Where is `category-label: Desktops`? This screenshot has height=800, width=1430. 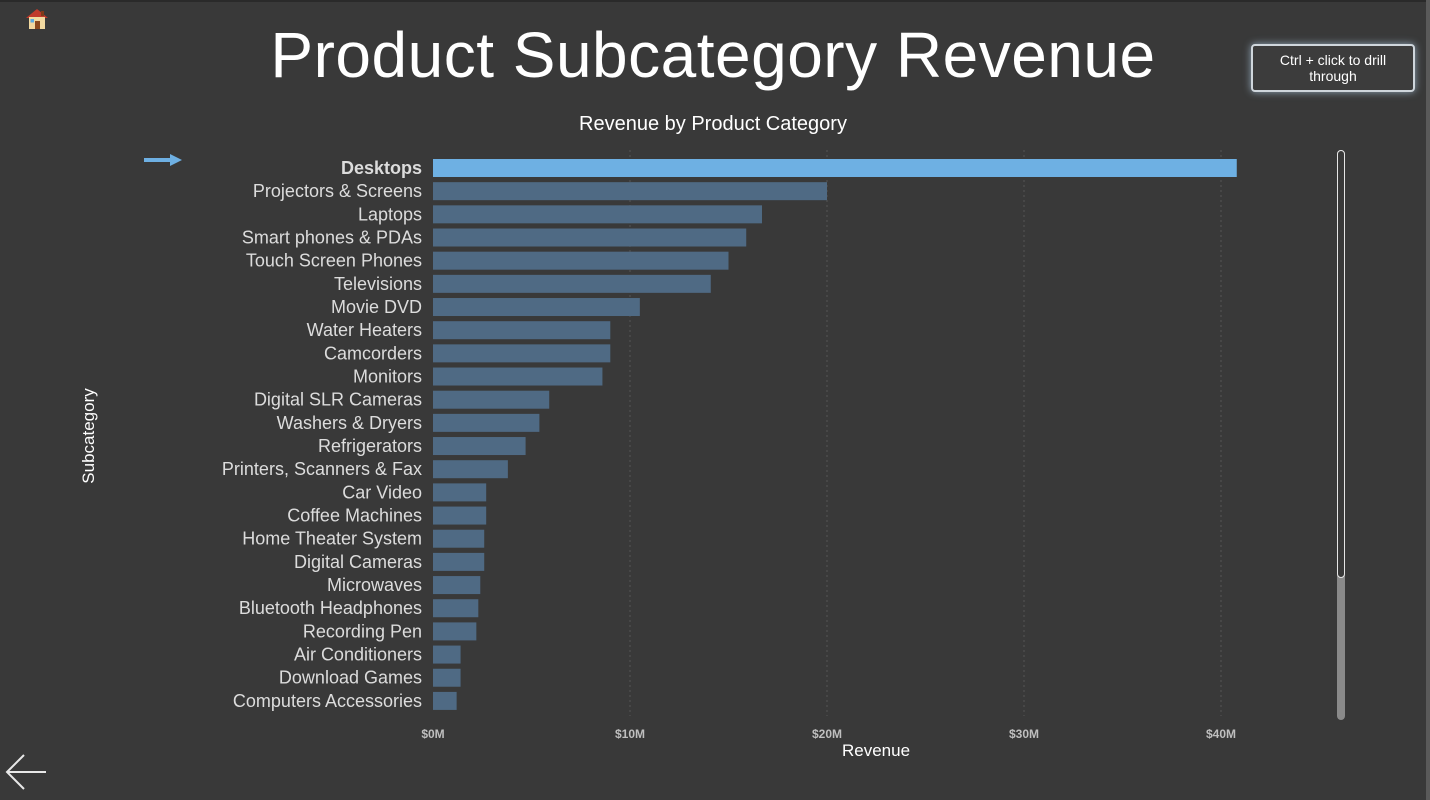
category-label: Desktops is located at coordinates (381, 168).